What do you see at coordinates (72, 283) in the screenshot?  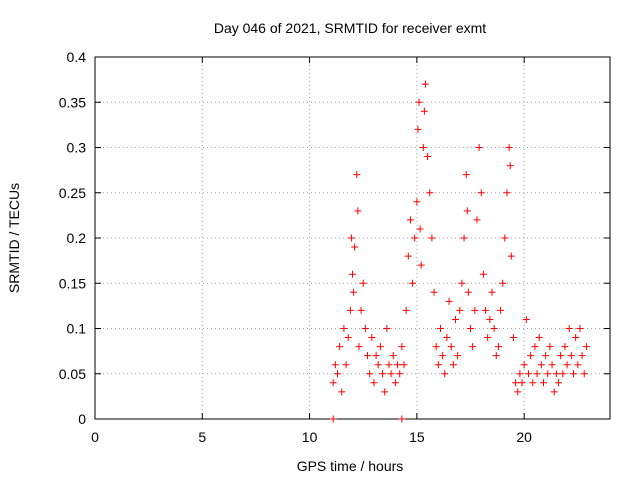 I see `y-tick-label: 0.15` at bounding box center [72, 283].